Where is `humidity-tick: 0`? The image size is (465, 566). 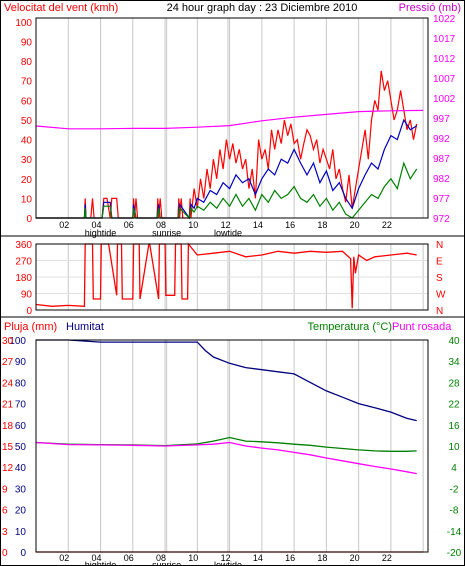 humidity-tick: 0 is located at coordinates (23, 553).